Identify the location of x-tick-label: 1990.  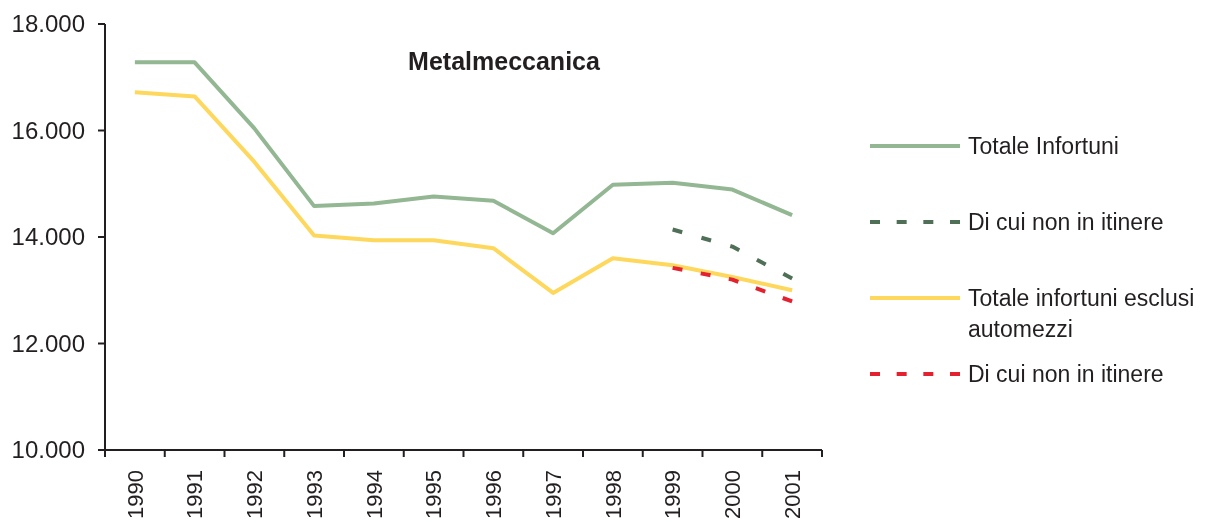
(135, 494).